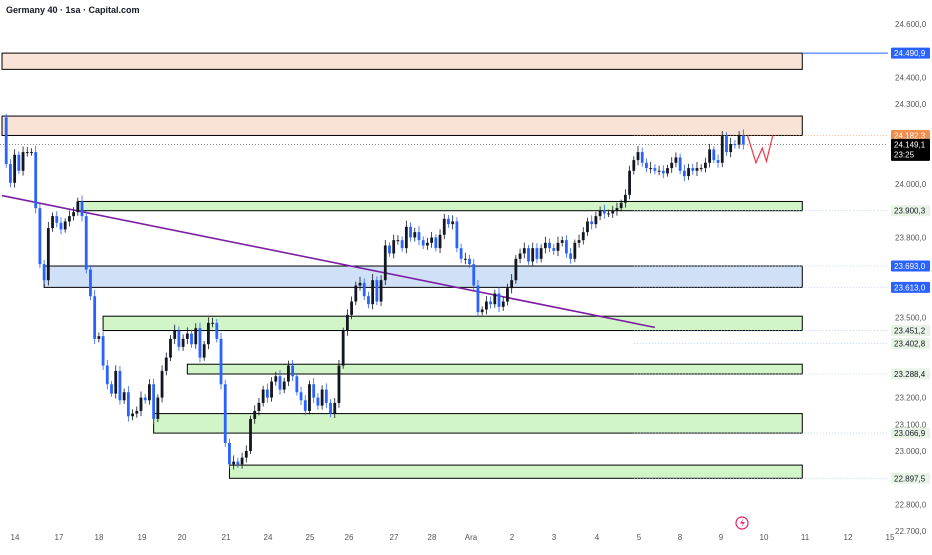 The height and width of the screenshot is (555, 932). What do you see at coordinates (764, 537) in the screenshot?
I see `x-tick-label: 10` at bounding box center [764, 537].